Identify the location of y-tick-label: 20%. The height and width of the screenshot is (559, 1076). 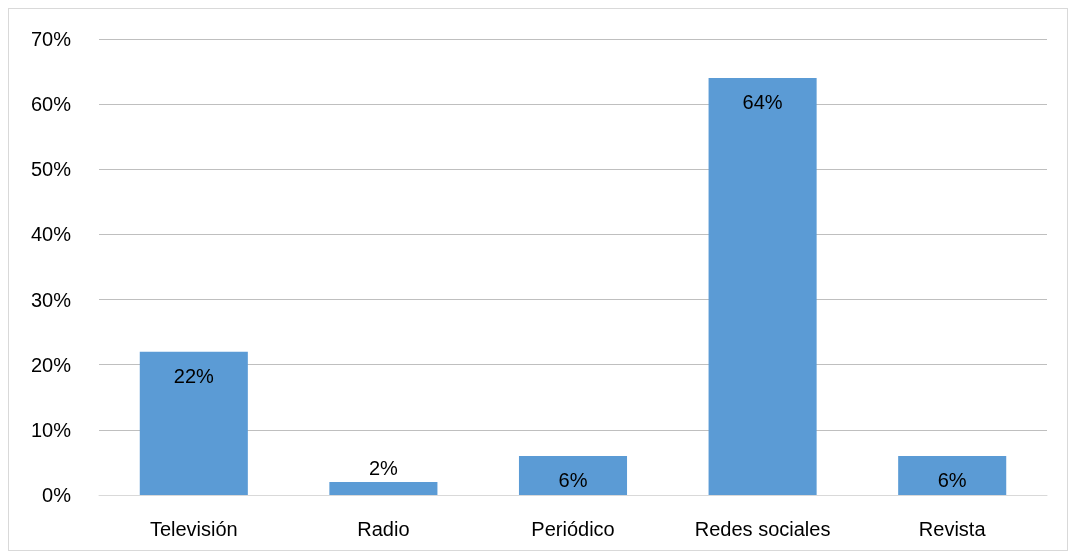
(51, 364).